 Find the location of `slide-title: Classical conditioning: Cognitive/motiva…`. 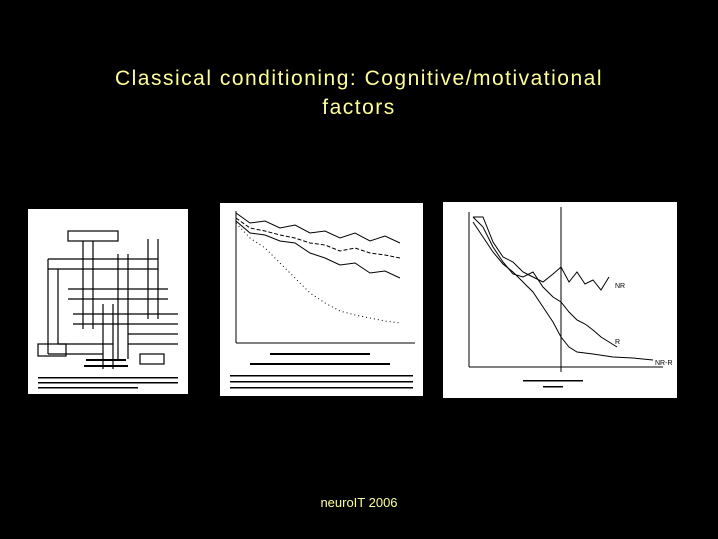

slide-title: Classical conditioning: Cognitive/motiva… is located at coordinates (359, 93).